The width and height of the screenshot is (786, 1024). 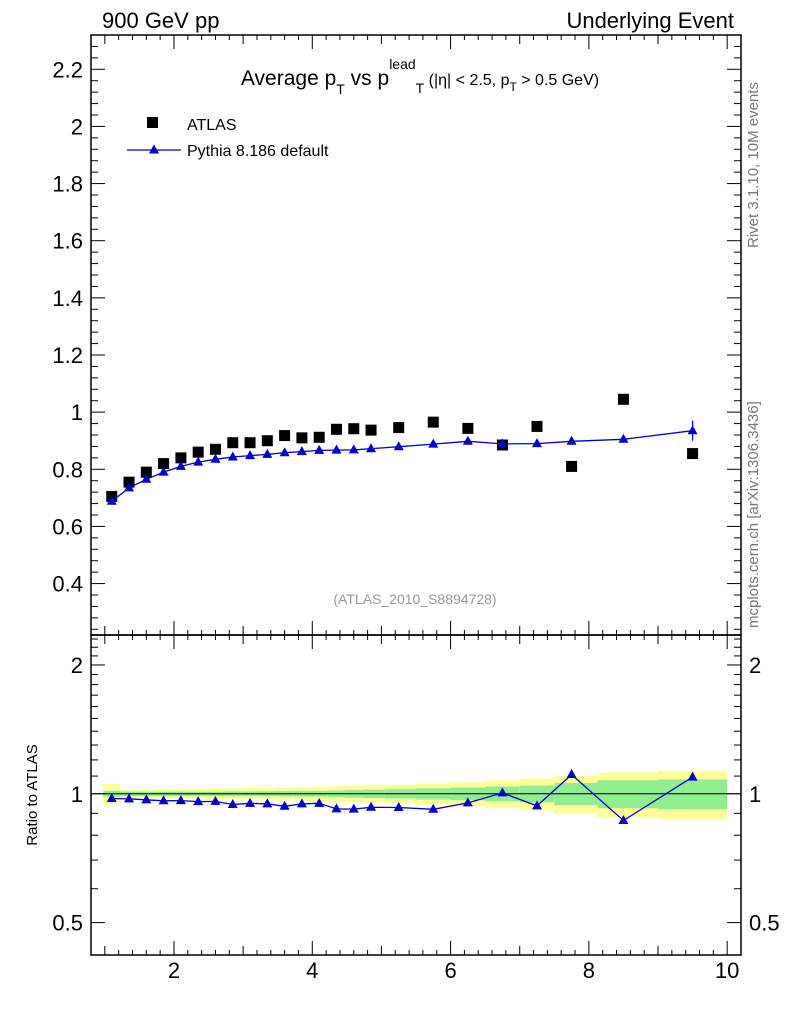 I want to click on y-tick-label: 0.8, so click(x=67, y=469).